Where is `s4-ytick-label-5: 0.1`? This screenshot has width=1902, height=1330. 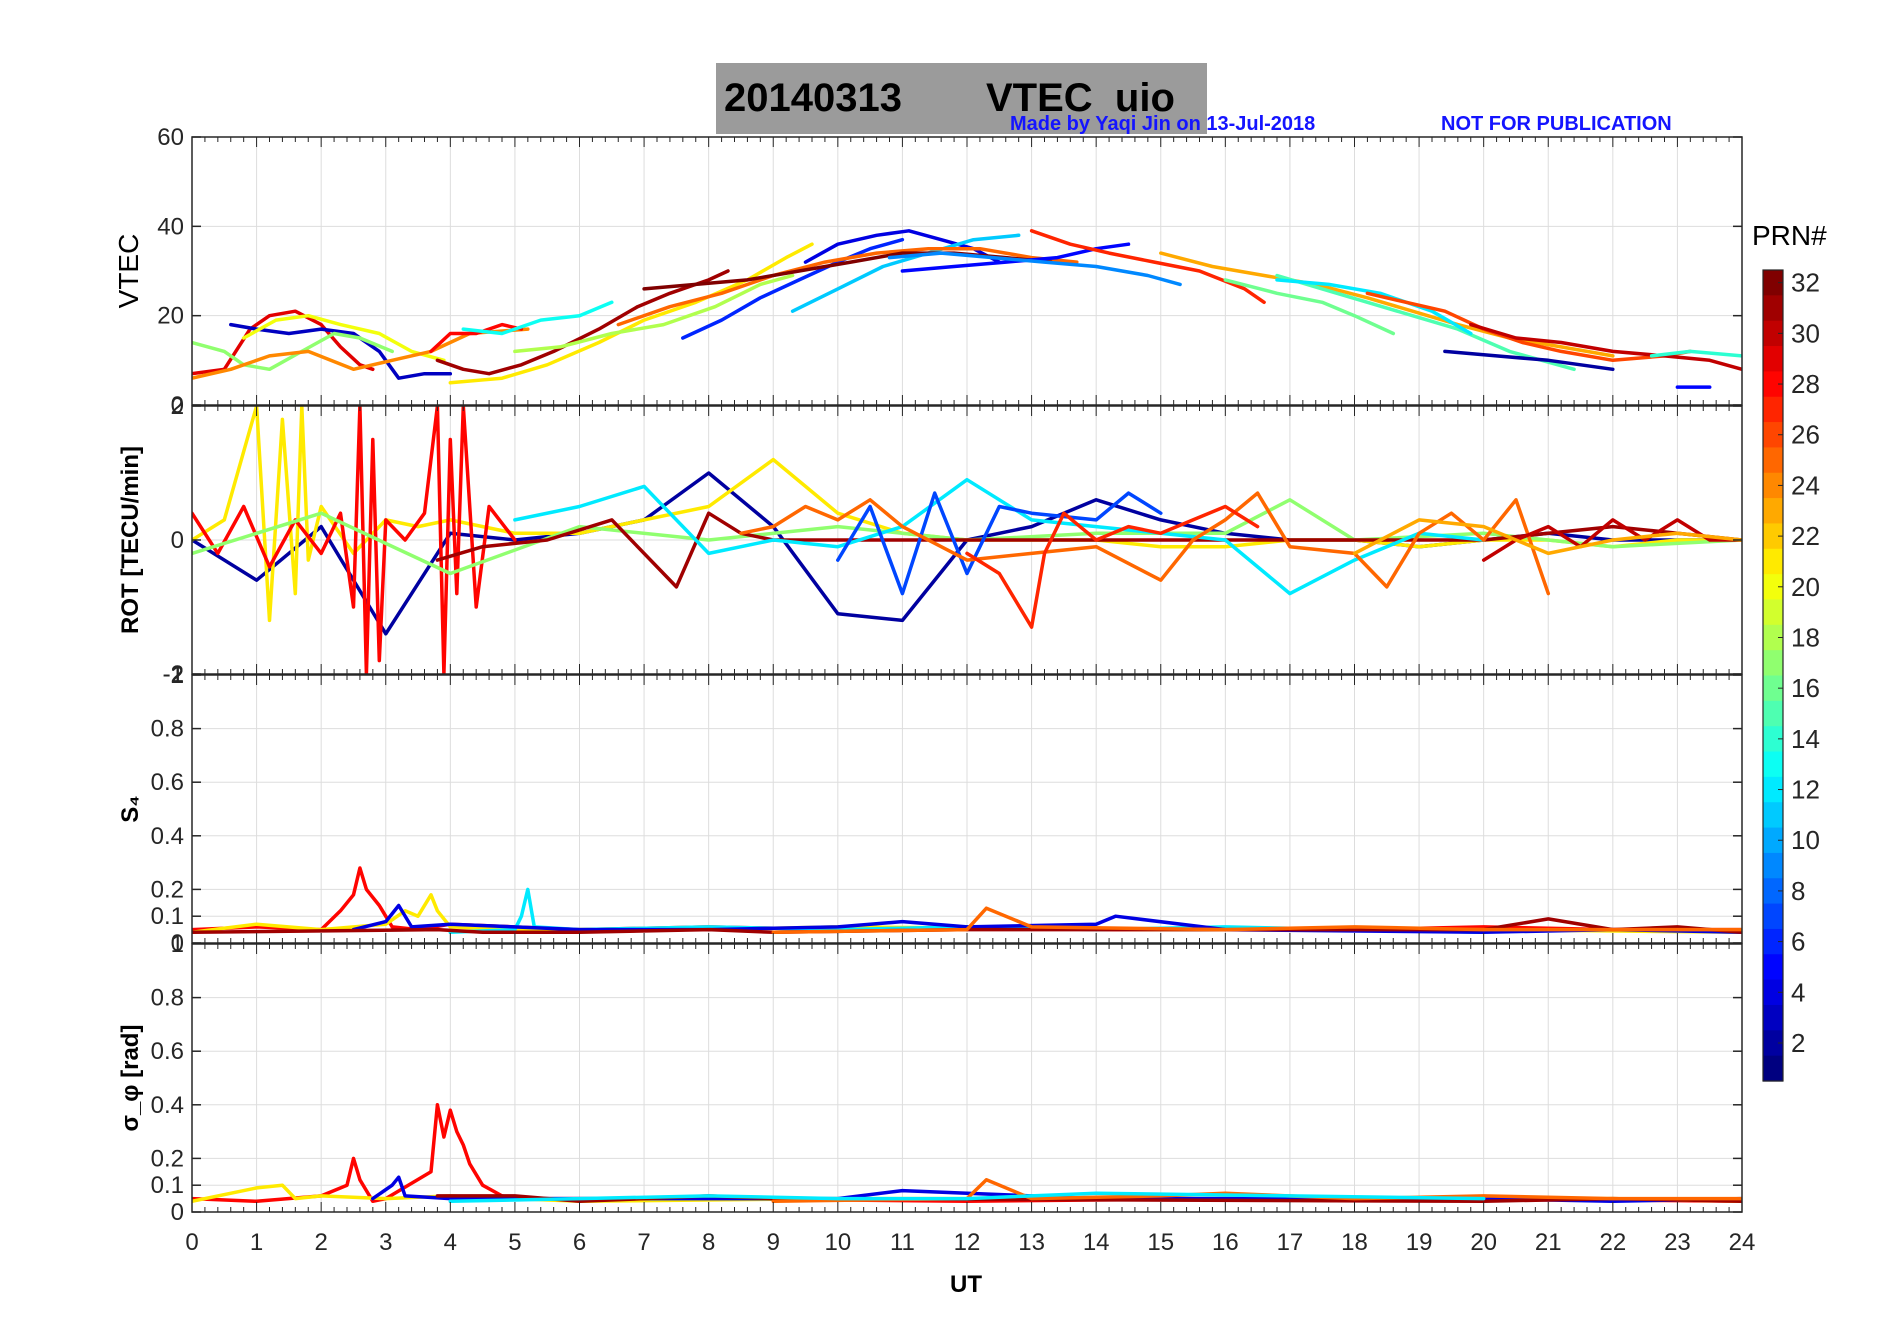
s4-ytick-label-5: 0.1 is located at coordinates (167, 916).